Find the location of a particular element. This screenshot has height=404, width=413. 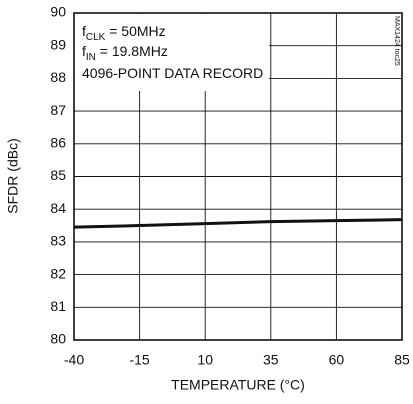

y-tick-label: 84 is located at coordinates (58, 208).